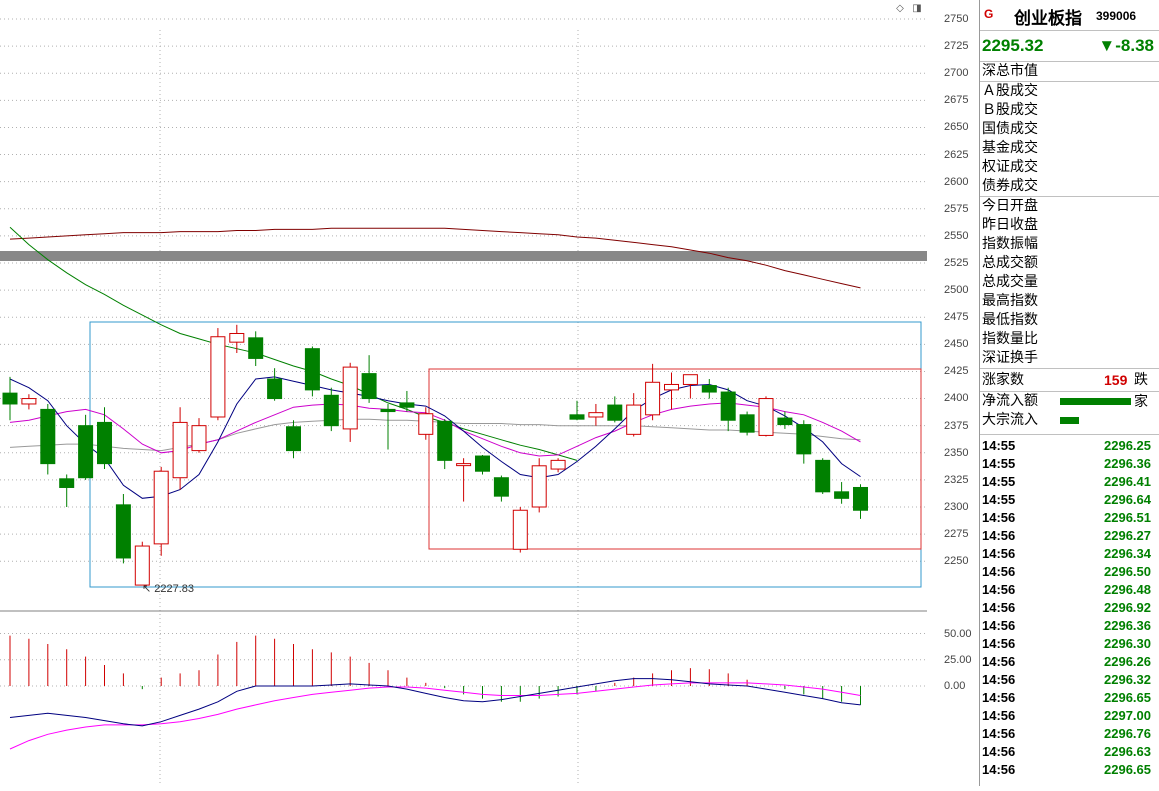 The width and height of the screenshot is (1159, 791). What do you see at coordinates (1013, 45) in the screenshot?
I see `current-price: 2295.32` at bounding box center [1013, 45].